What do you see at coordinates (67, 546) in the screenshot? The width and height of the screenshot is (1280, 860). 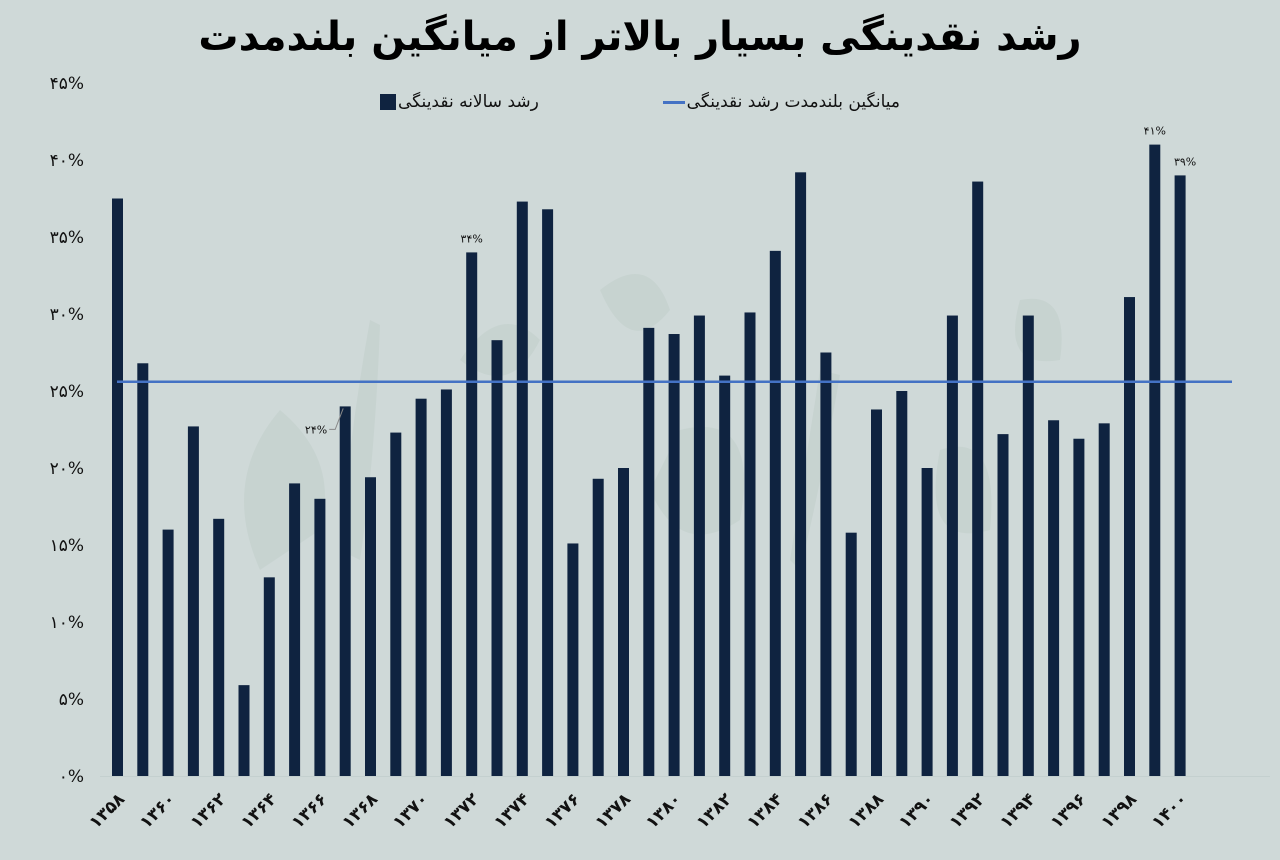 I see `y-tick-label: ۱۵%` at bounding box center [67, 546].